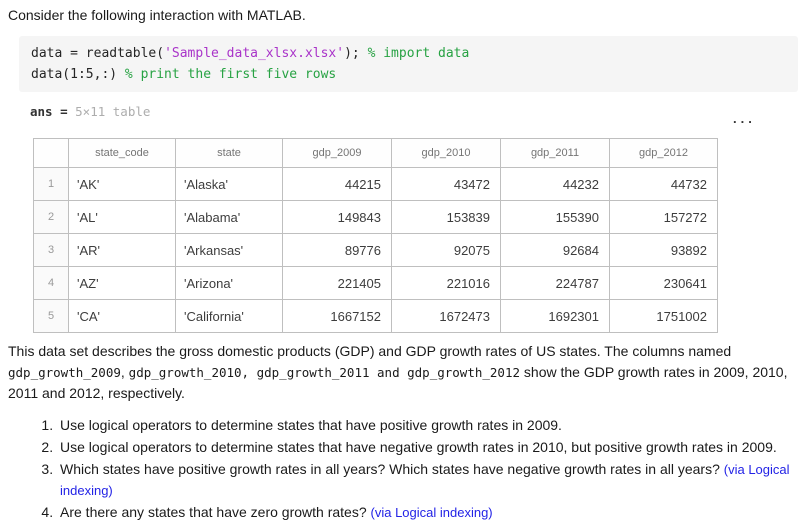 The height and width of the screenshot is (527, 805). What do you see at coordinates (122, 153) in the screenshot?
I see `column-header-state_code: state_code` at bounding box center [122, 153].